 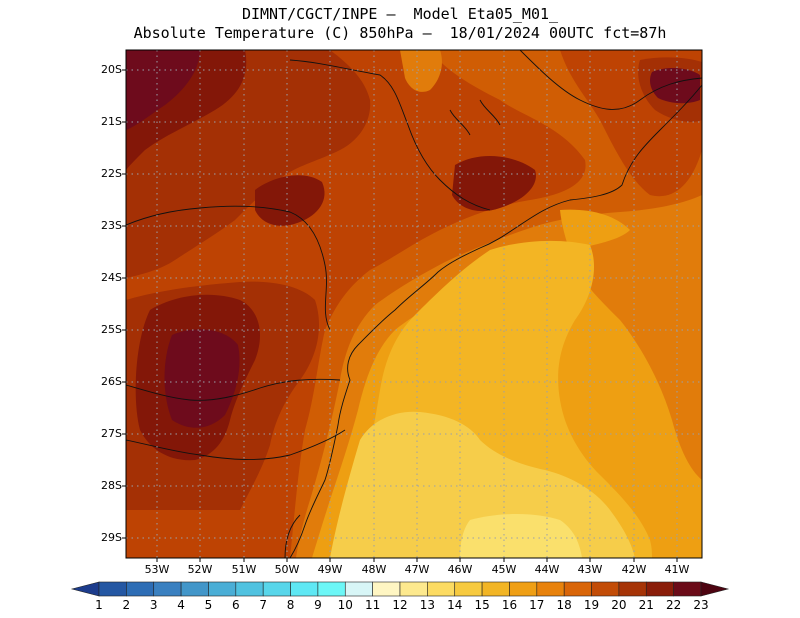 I want to click on zone-t14, so click(x=521, y=536).